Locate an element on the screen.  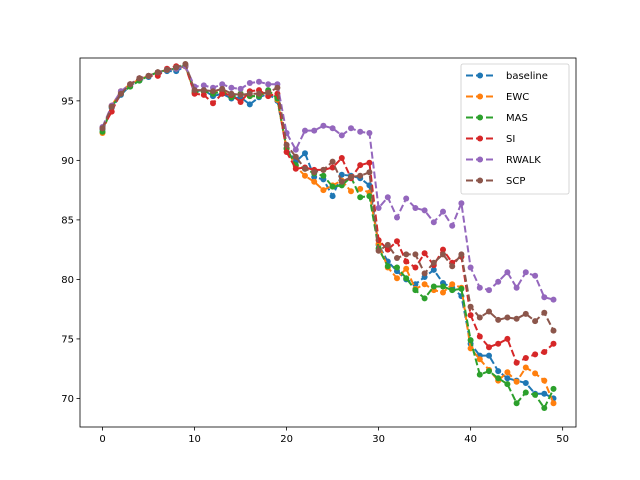
legend-box is located at coordinates (515, 129).